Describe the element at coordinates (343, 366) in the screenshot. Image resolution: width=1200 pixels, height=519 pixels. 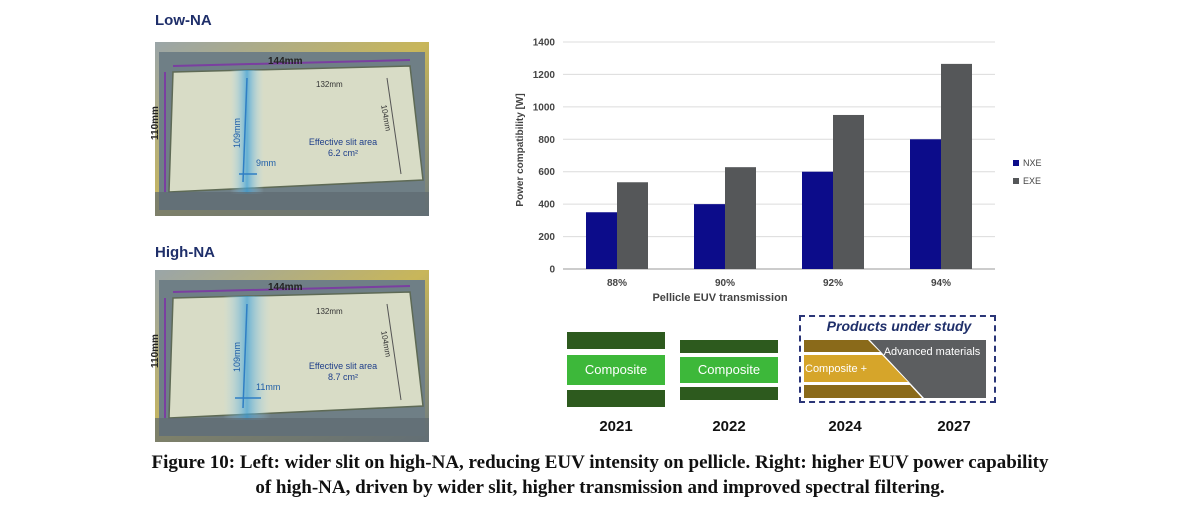
I see `high-na-area-label: Effective slit area` at that location.